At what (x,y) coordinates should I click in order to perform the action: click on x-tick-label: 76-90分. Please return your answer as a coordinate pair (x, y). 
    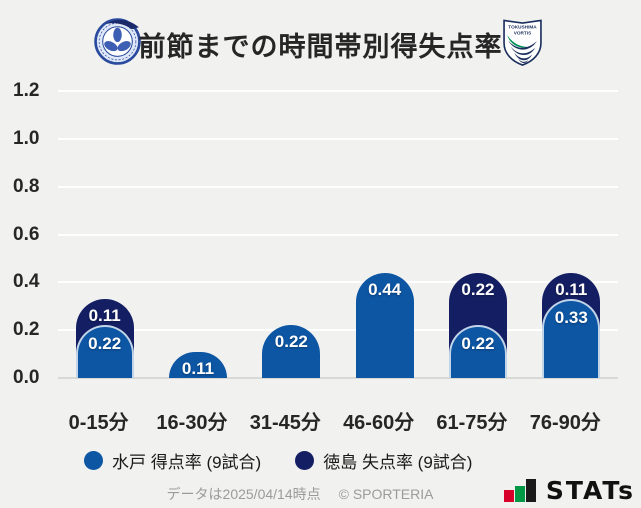
    Looking at the image, I should click on (565, 423).